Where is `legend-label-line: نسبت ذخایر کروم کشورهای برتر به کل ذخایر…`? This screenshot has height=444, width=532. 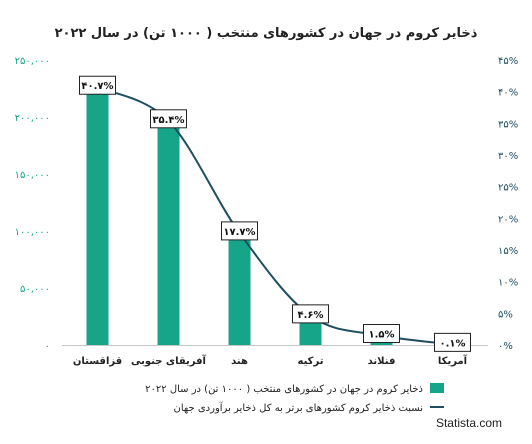
legend-label-line: نسبت ذخایر کروم کشورهای برتر به کل ذخایر… is located at coordinates (298, 407).